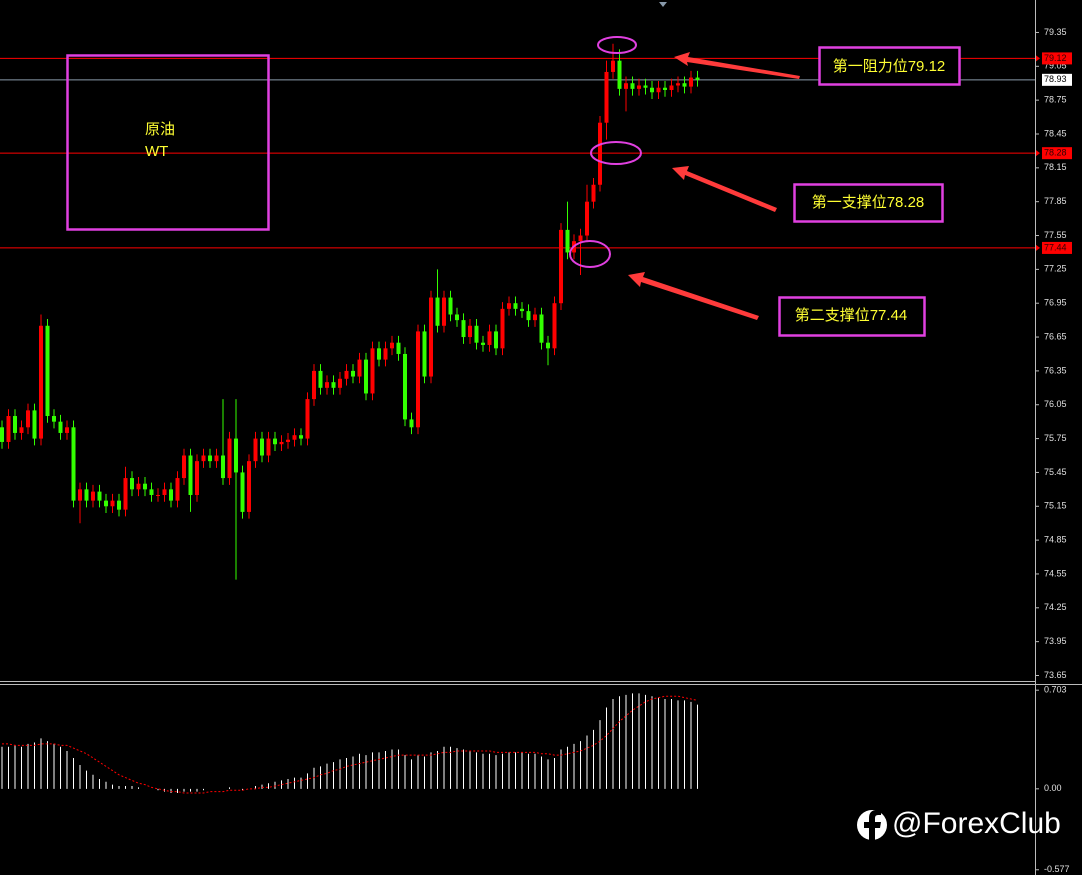 This screenshot has width=1082, height=875. I want to click on label-box: 原油 WT, so click(168, 142).